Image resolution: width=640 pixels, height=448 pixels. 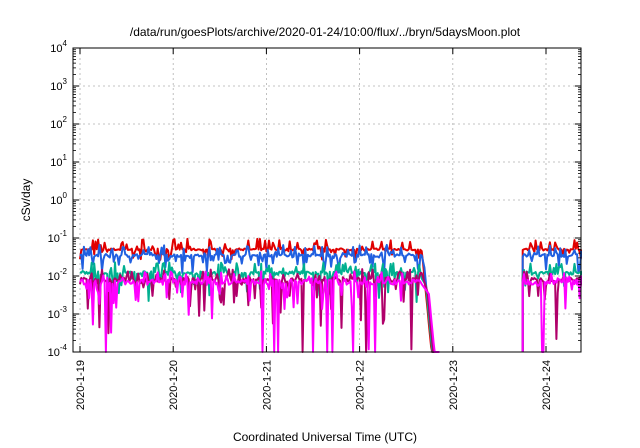 What do you see at coordinates (454, 385) in the screenshot?
I see `x-tick-label: 2020-1-23` at bounding box center [454, 385].